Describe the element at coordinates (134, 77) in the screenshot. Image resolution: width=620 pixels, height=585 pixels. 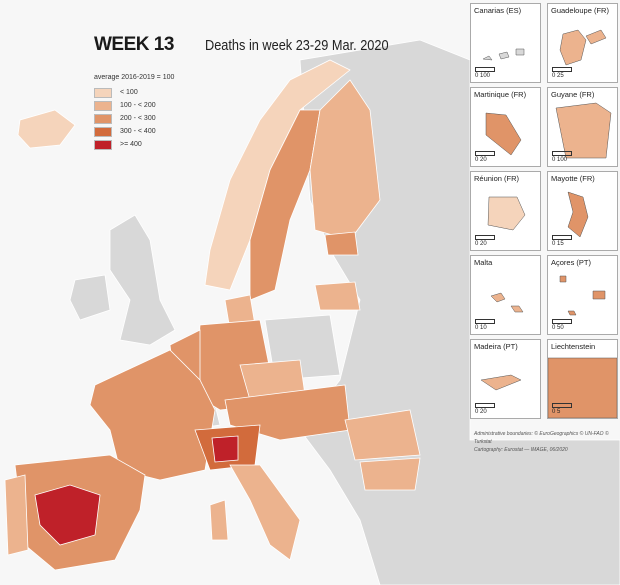
I see `legend-title: average 2016-2019 = 100` at that location.